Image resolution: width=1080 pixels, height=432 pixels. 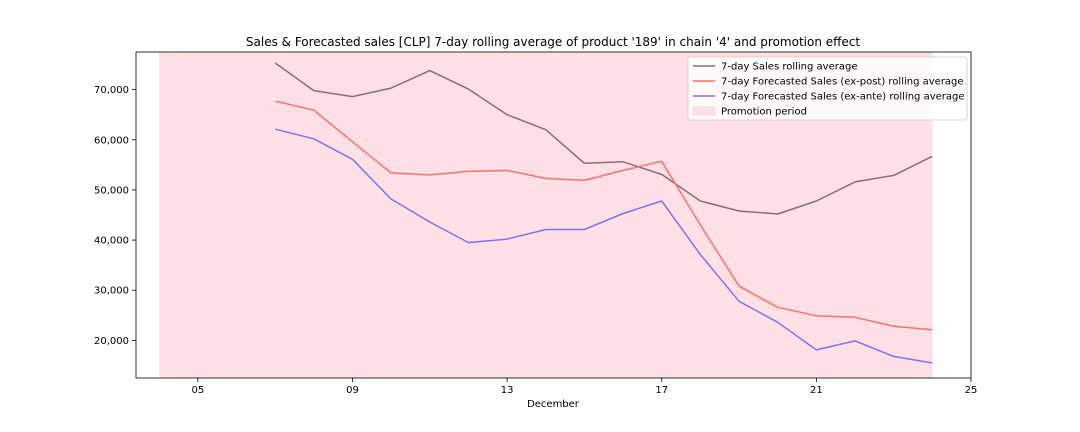 I want to click on x-tick-label: 21, so click(x=816, y=390).